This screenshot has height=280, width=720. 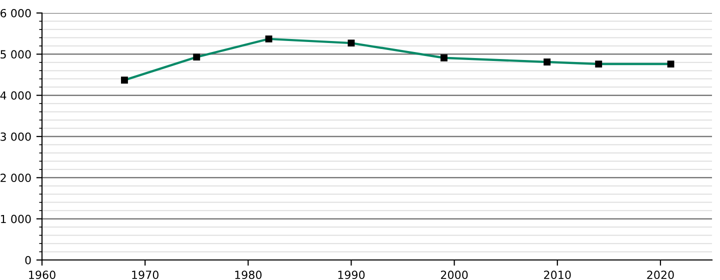 What do you see at coordinates (15, 219) in the screenshot?
I see `y-tick-label: 1 000` at bounding box center [15, 219].